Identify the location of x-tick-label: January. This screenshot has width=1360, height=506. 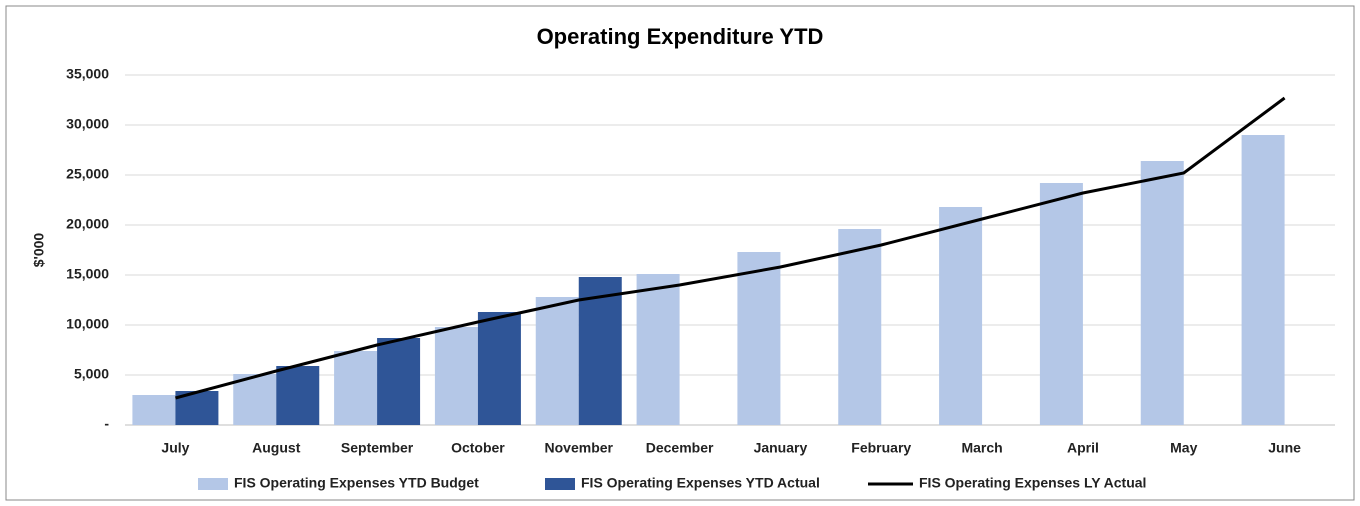
(781, 448).